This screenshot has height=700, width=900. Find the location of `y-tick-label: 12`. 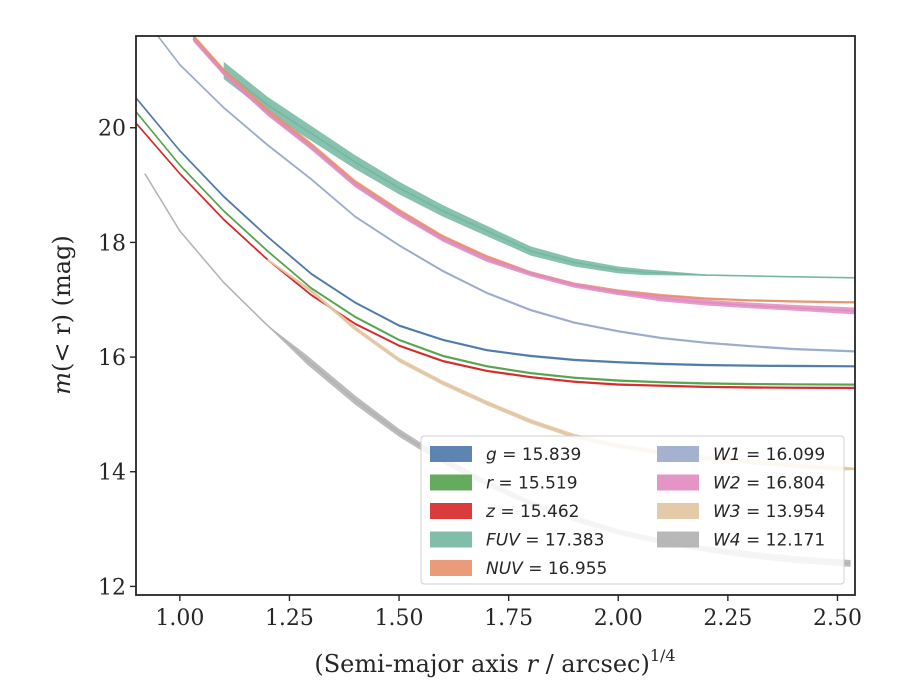

y-tick-label: 12 is located at coordinates (112, 587).